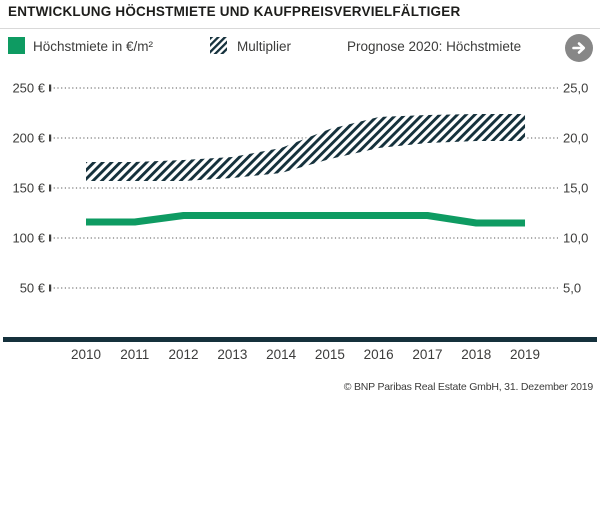 Image resolution: width=600 pixels, height=518 pixels. What do you see at coordinates (28, 238) in the screenshot?
I see `y-axis-label-left: 100 €` at bounding box center [28, 238].